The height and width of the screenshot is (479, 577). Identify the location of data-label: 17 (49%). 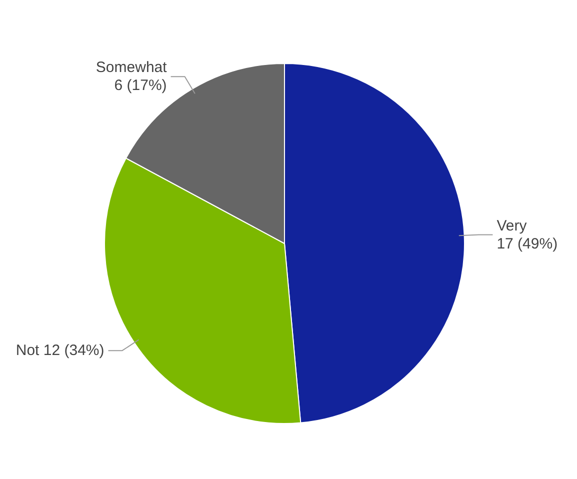
(527, 243).